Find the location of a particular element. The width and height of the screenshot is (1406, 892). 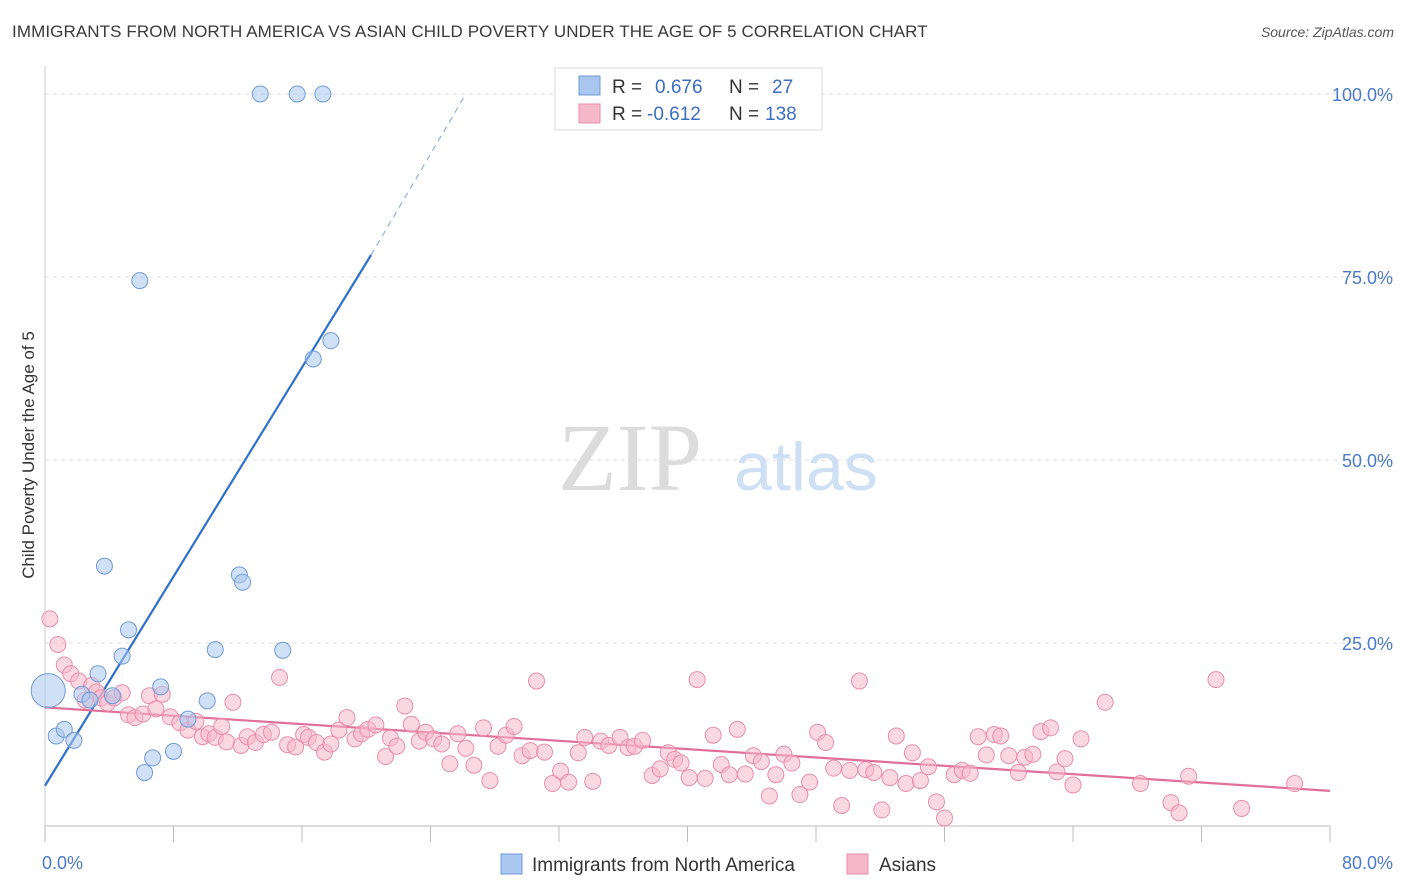

y-tick-label: 100.0% is located at coordinates (1362, 95).